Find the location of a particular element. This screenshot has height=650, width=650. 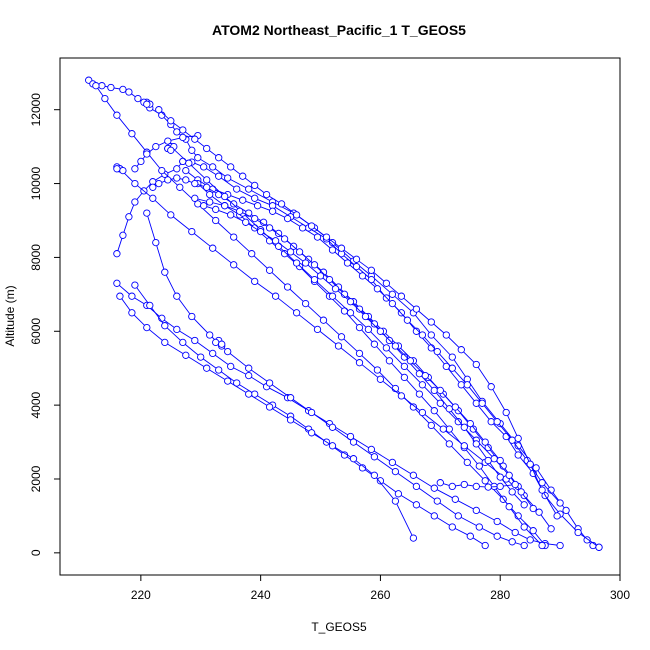

x-tick-label: 220 is located at coordinates (141, 595).